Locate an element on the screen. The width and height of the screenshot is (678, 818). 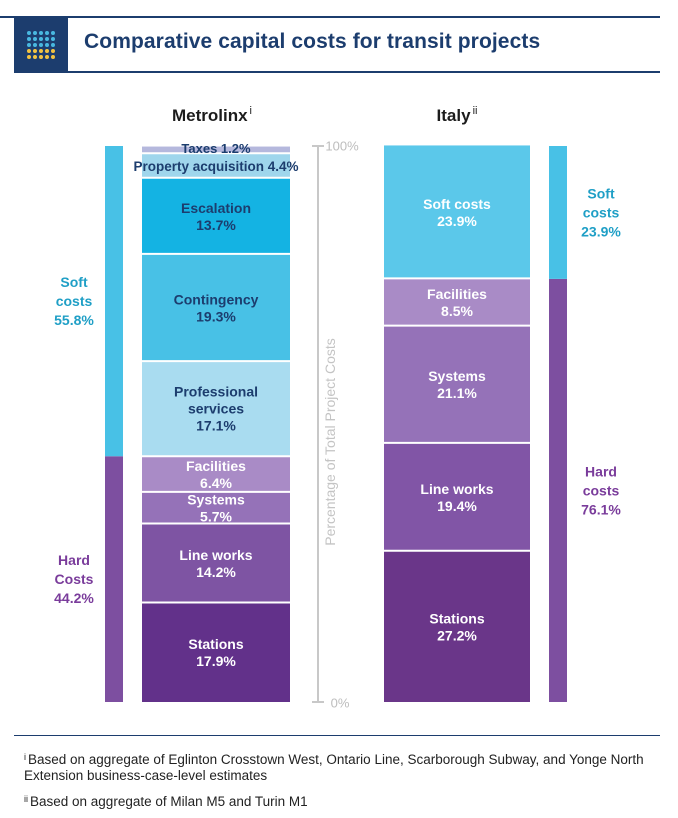
metrolinx-group-hard-costs is located at coordinates (114, 579).